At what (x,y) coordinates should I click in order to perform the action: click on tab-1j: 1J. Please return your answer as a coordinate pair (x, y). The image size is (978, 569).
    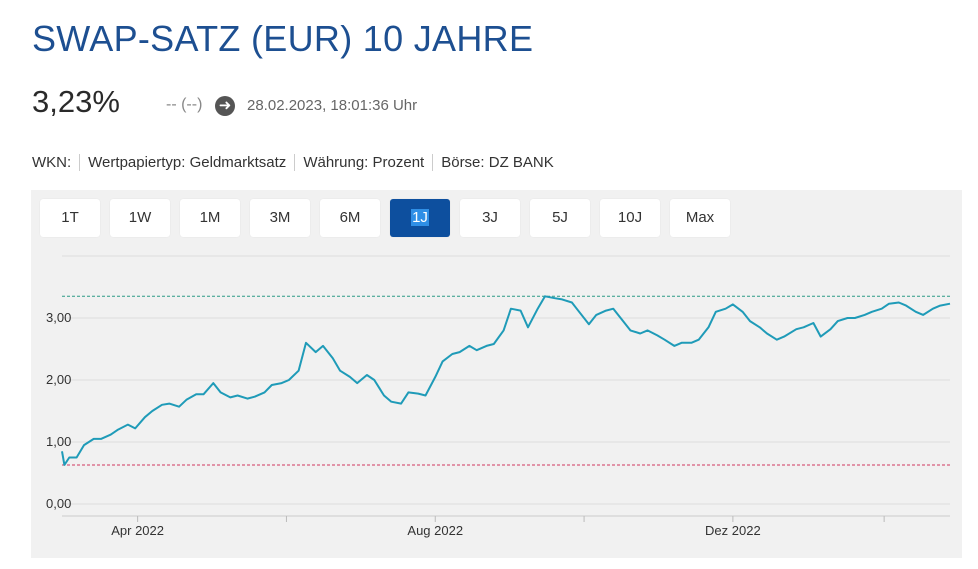
    Looking at the image, I should click on (420, 218).